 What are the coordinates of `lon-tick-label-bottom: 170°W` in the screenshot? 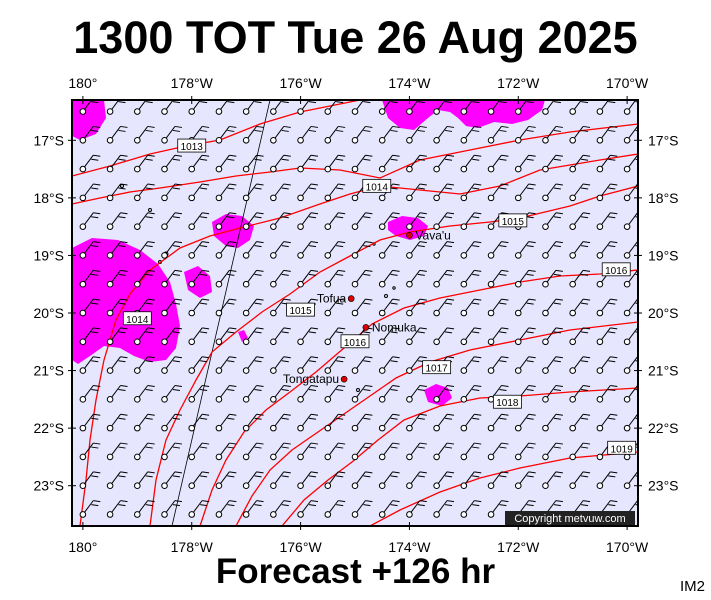 It's located at (627, 547).